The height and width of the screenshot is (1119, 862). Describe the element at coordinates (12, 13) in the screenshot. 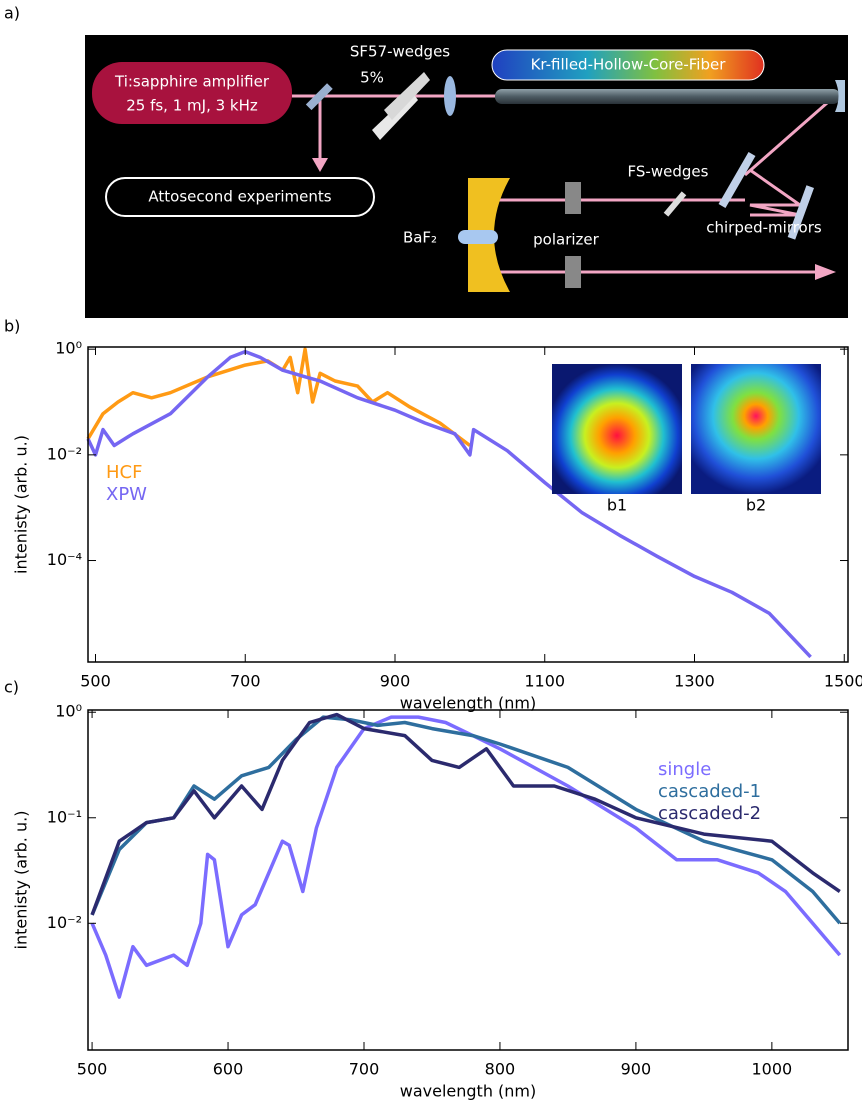

I see `panel-label: a)` at that location.